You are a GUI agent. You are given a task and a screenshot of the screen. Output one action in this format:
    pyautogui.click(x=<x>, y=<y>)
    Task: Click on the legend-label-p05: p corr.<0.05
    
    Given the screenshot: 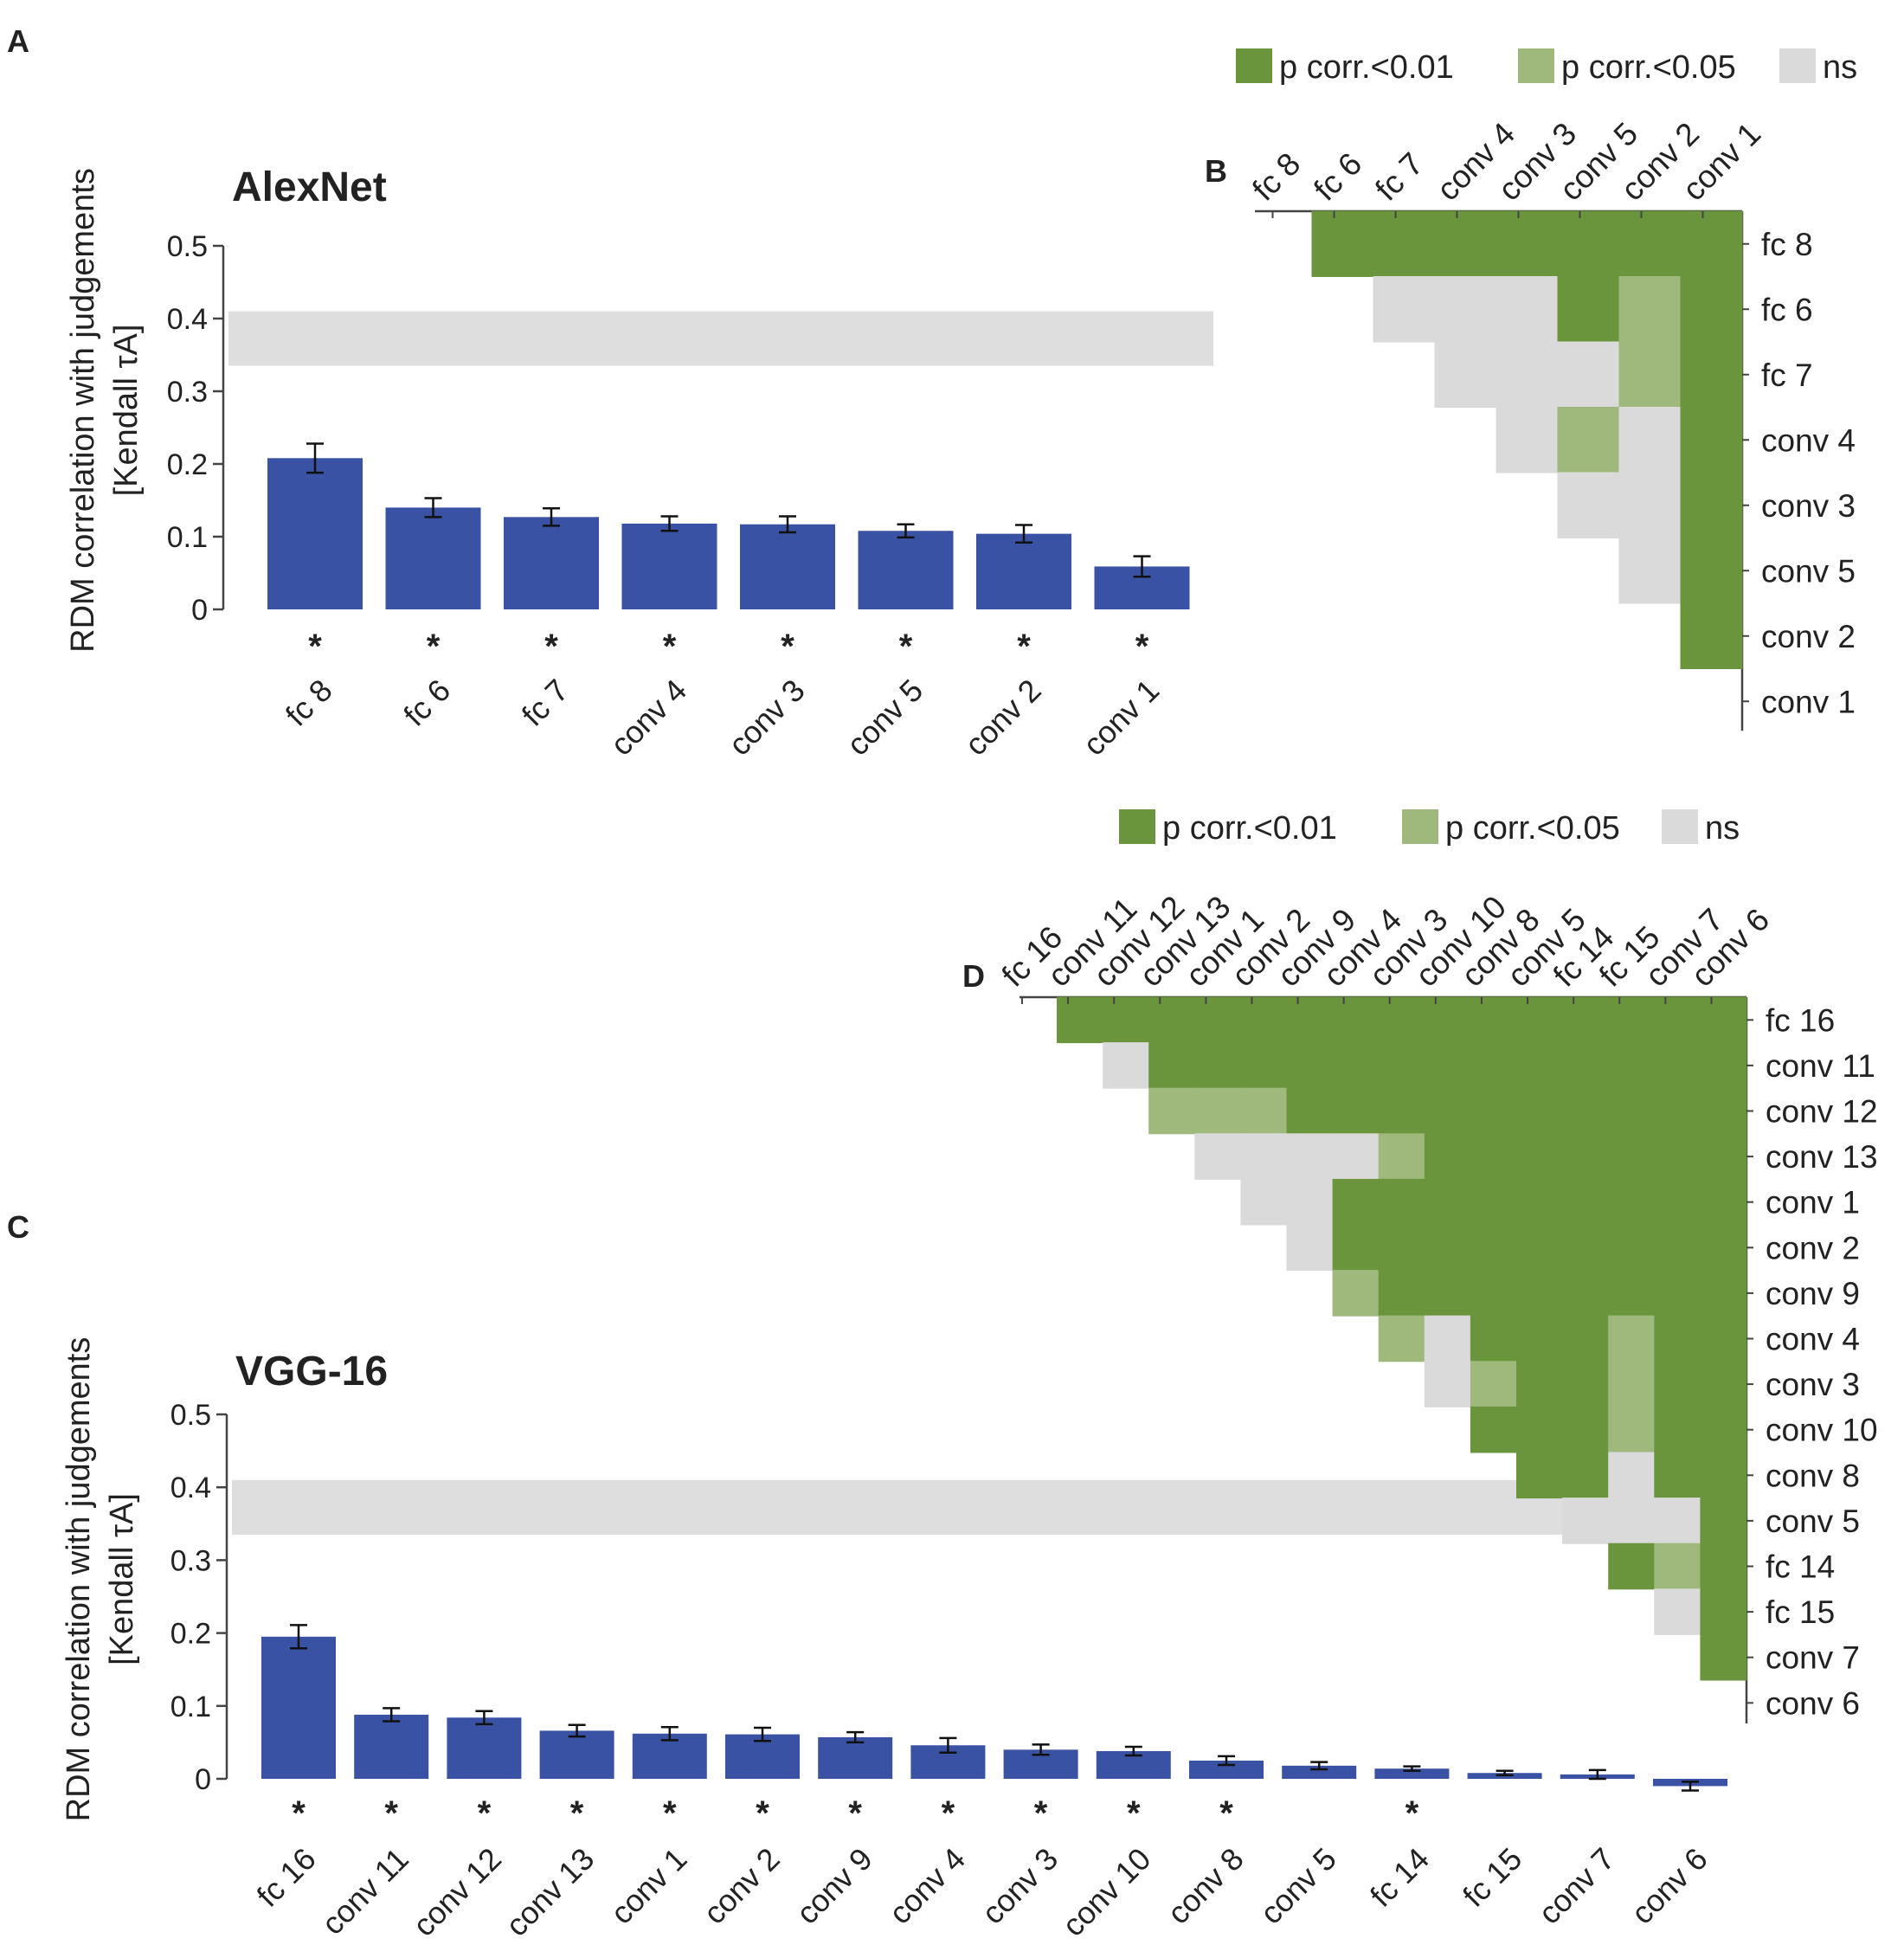 What is the action you would take?
    pyautogui.click(x=1648, y=67)
    